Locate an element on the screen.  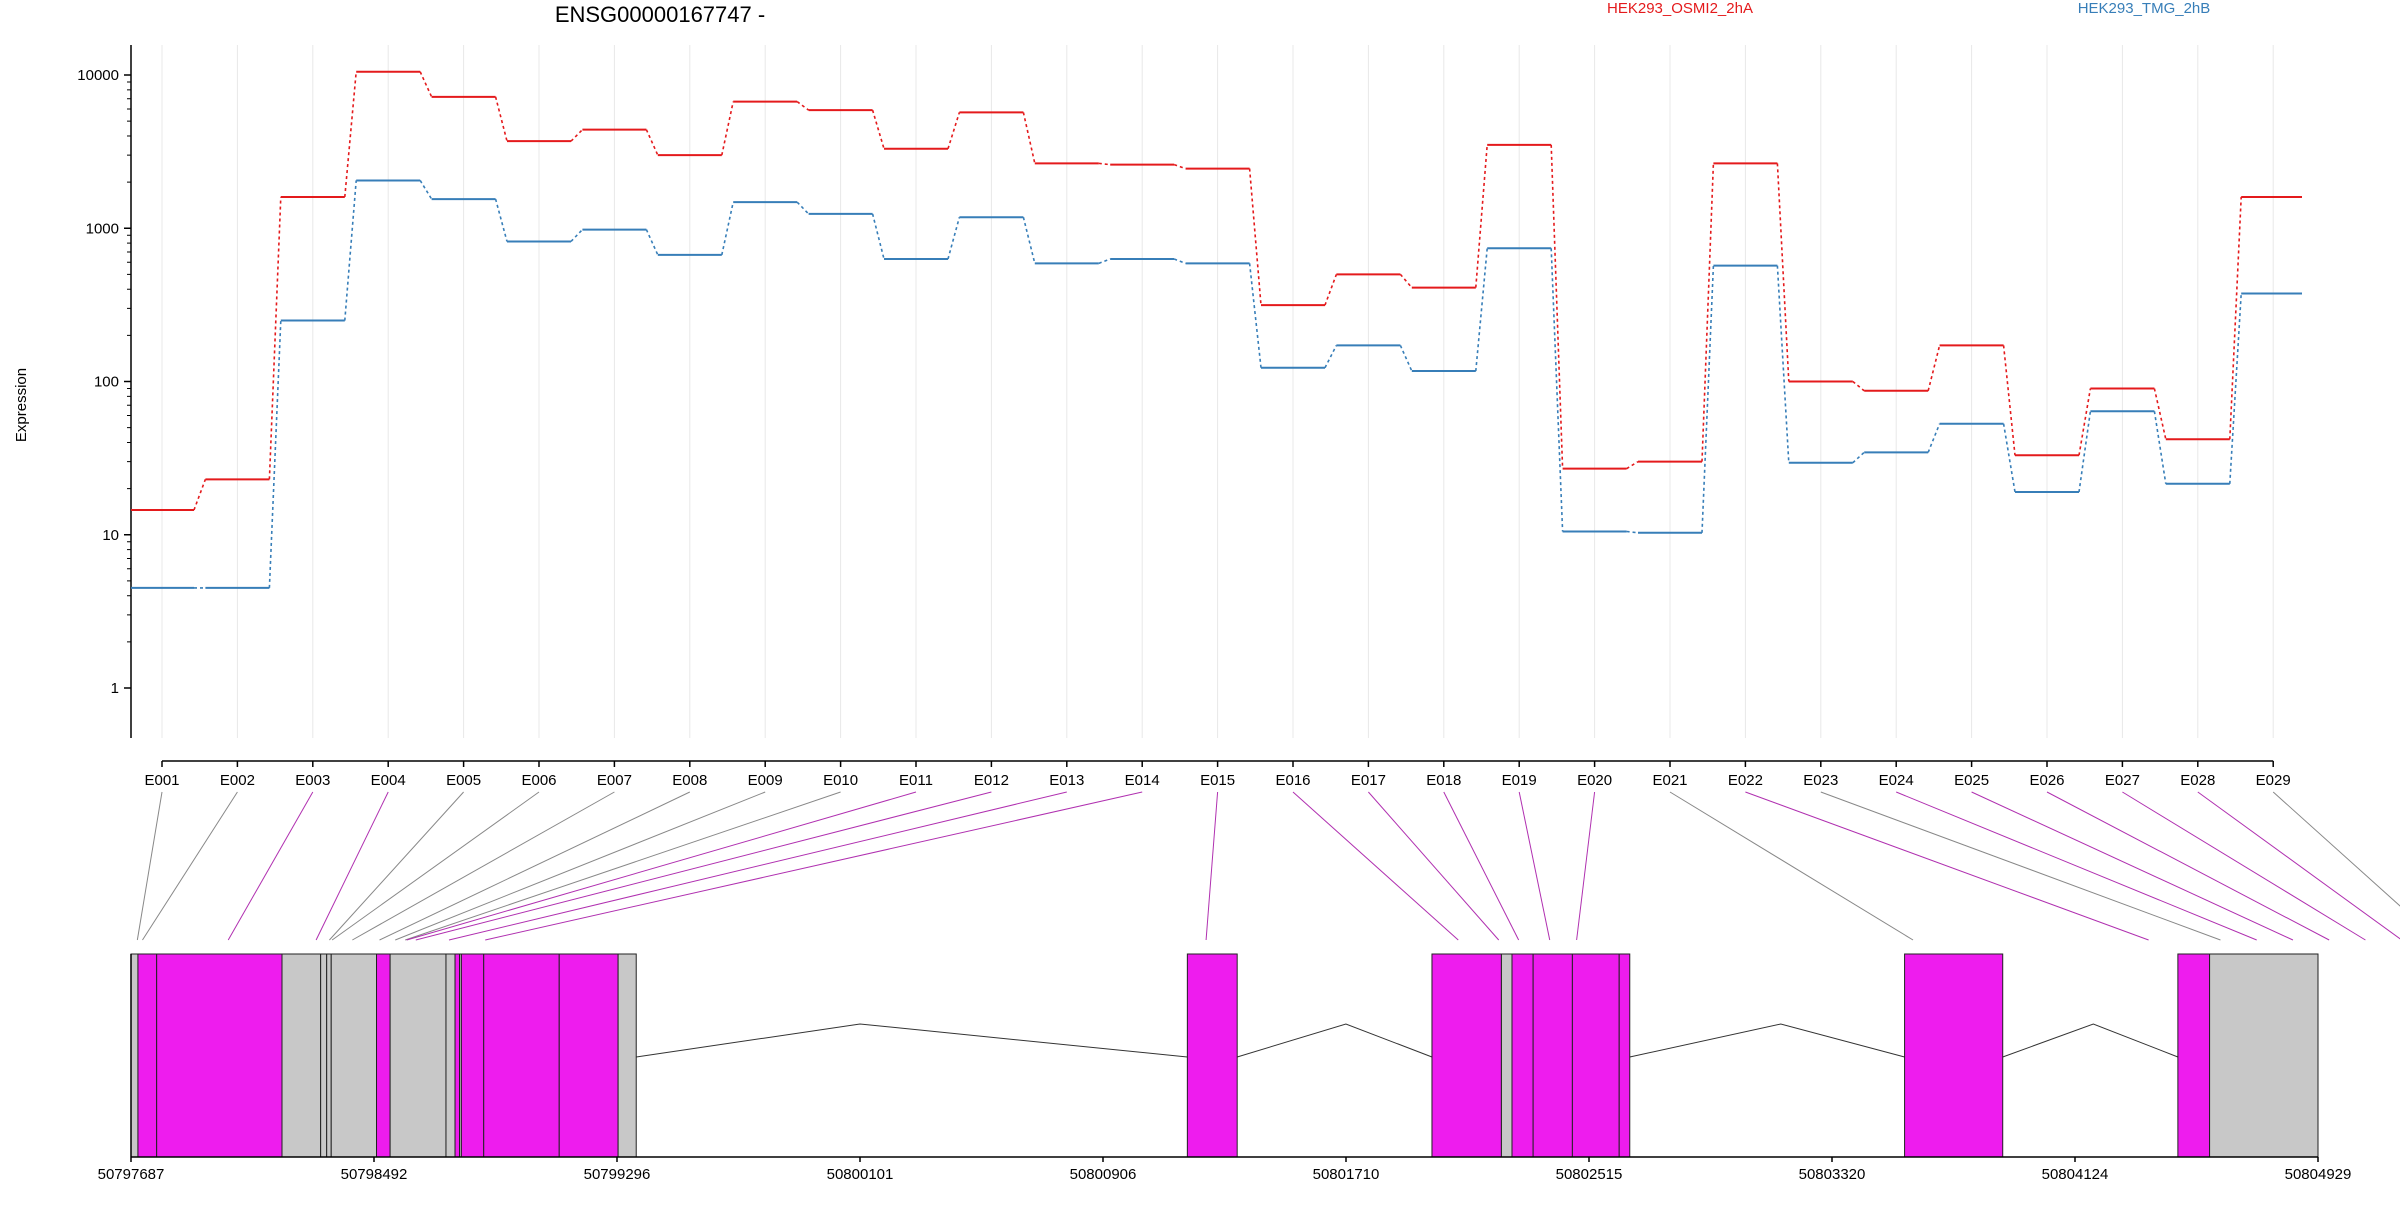
x-tick-label: E013 is located at coordinates (1066, 780).